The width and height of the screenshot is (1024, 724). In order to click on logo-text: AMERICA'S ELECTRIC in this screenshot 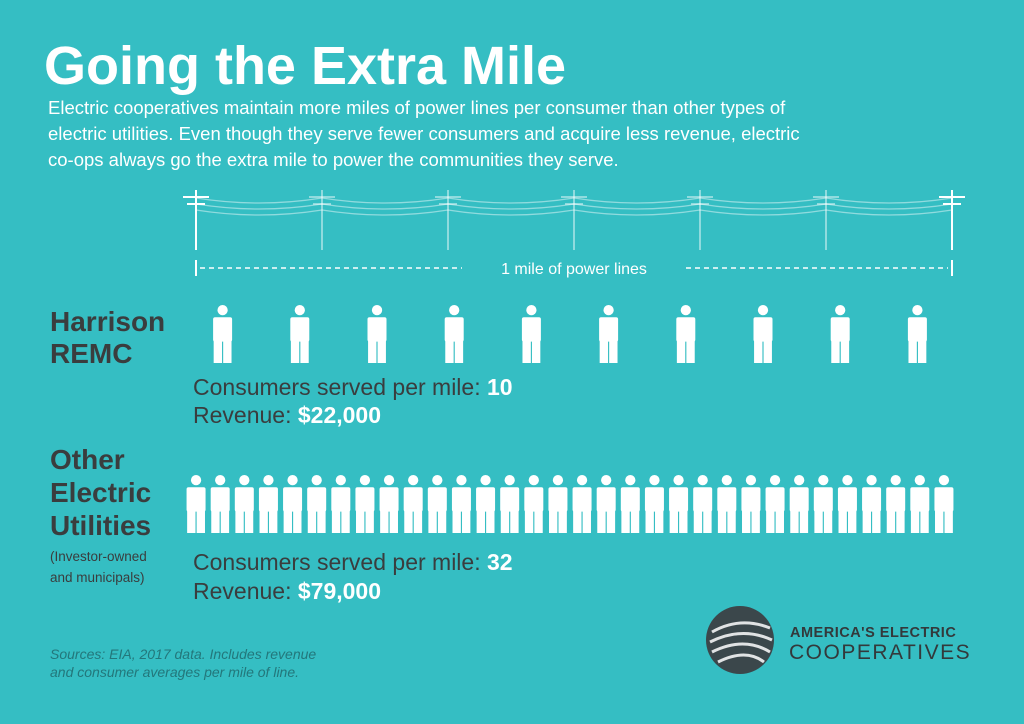, I will do `click(873, 633)`.